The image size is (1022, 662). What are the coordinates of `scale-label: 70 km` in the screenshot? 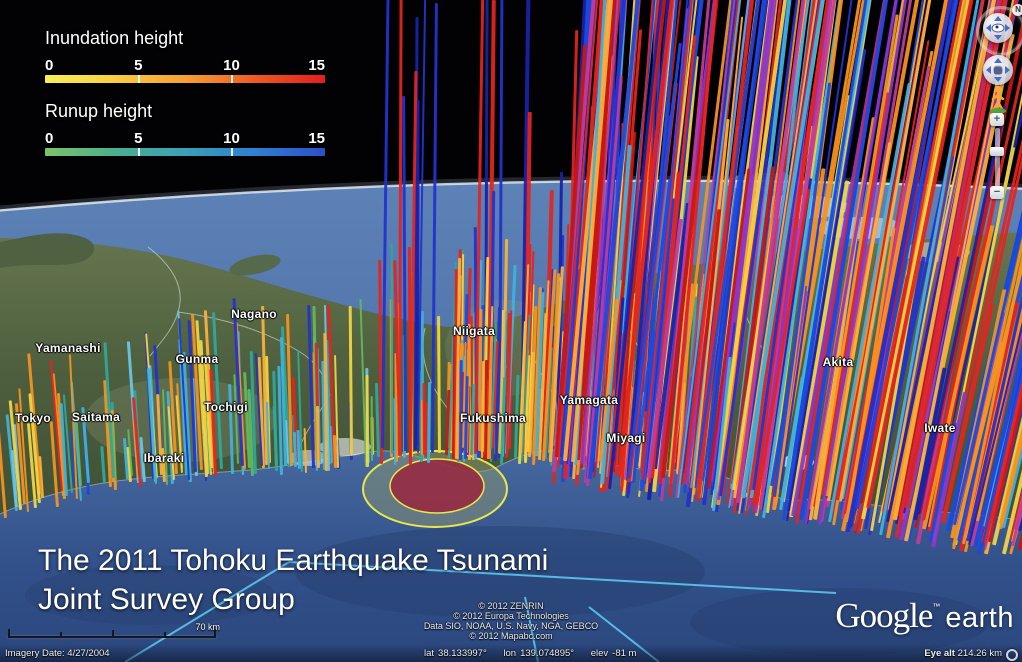 It's located at (207, 627).